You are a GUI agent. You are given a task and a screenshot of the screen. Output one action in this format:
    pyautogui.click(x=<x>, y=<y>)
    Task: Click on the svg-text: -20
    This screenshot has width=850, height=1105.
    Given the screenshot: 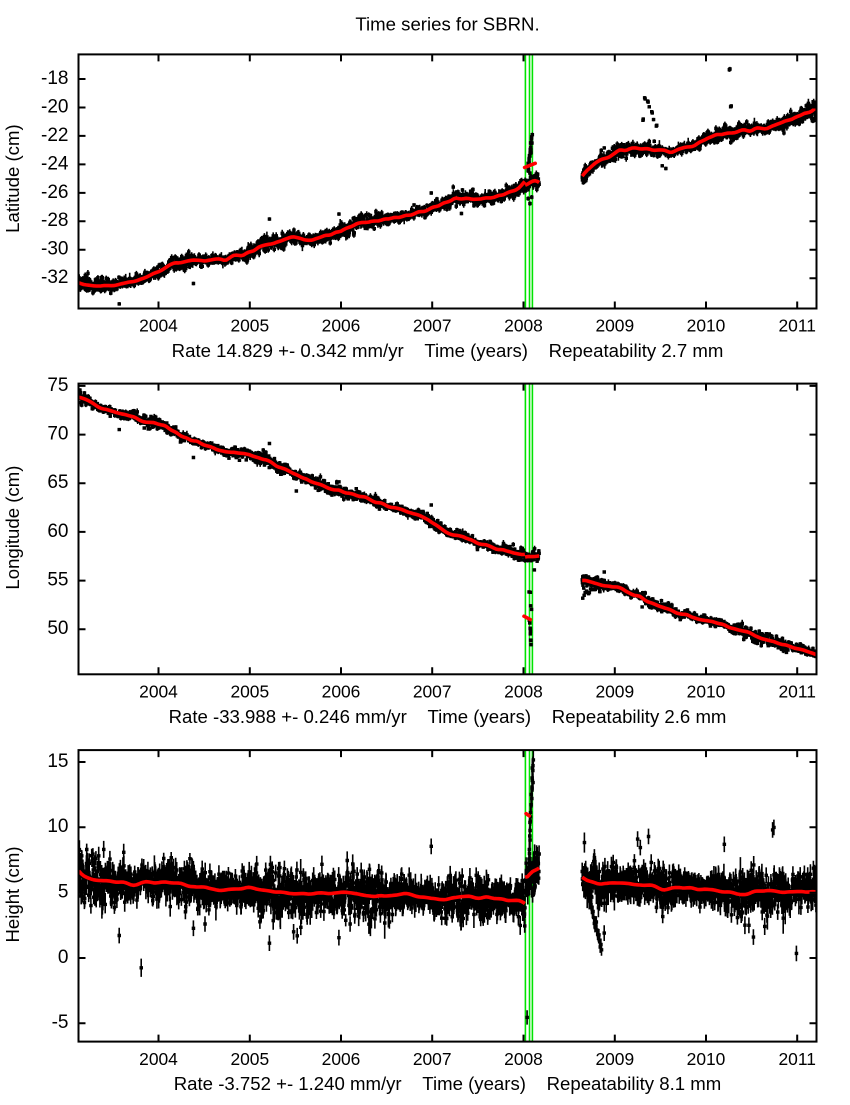 What is the action you would take?
    pyautogui.click(x=54, y=106)
    